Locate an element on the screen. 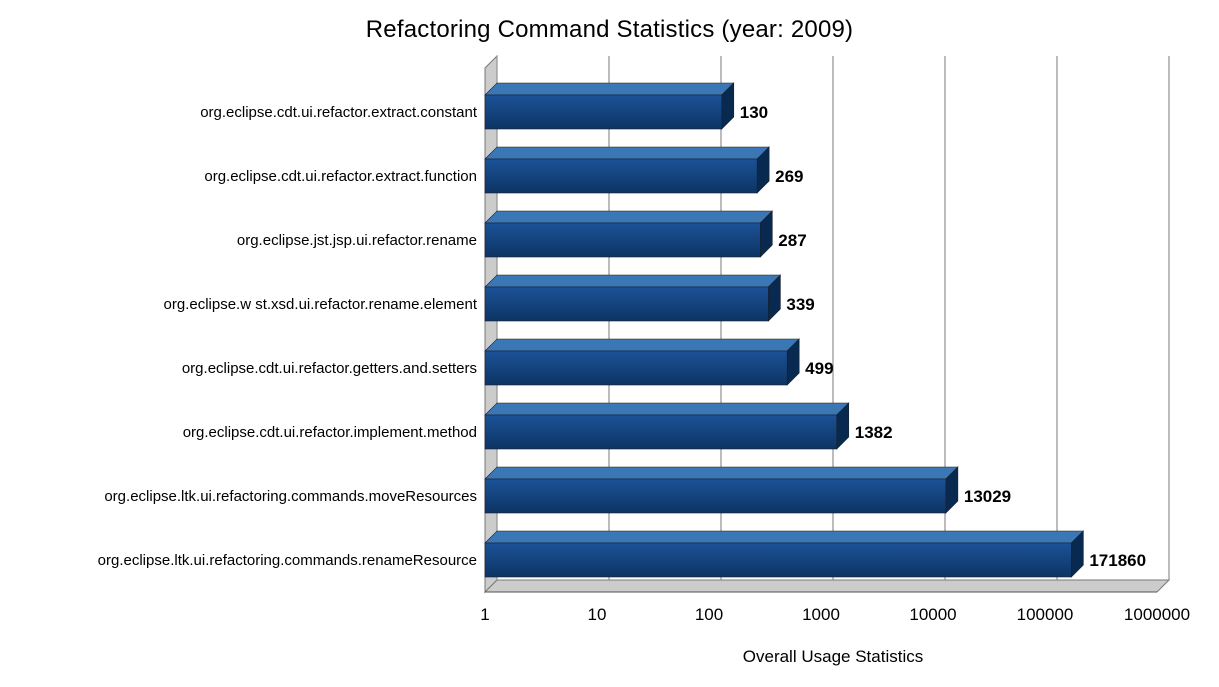  x-tick-label: 100 is located at coordinates (709, 614).